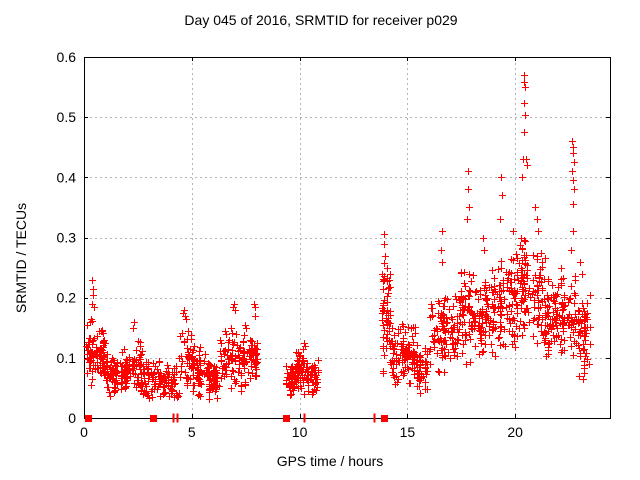  What do you see at coordinates (21, 258) in the screenshot?
I see `y-axis-label: SRMTID / TECUs` at bounding box center [21, 258].